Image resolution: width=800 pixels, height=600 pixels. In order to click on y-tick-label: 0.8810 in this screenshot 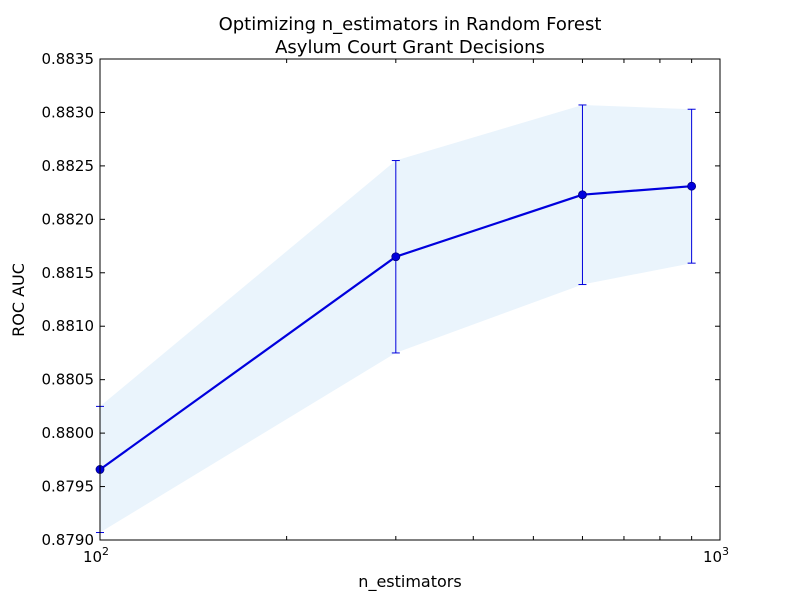, I will do `click(68, 326)`.